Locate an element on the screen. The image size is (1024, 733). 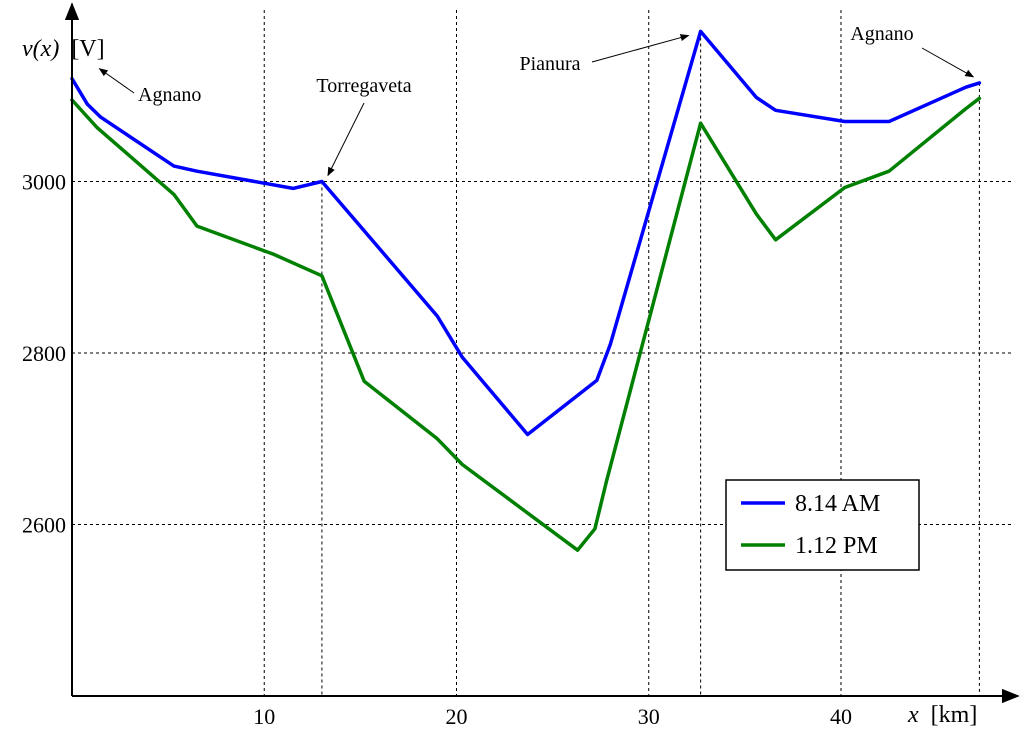
x-axis-label: x [km] is located at coordinates (942, 715).